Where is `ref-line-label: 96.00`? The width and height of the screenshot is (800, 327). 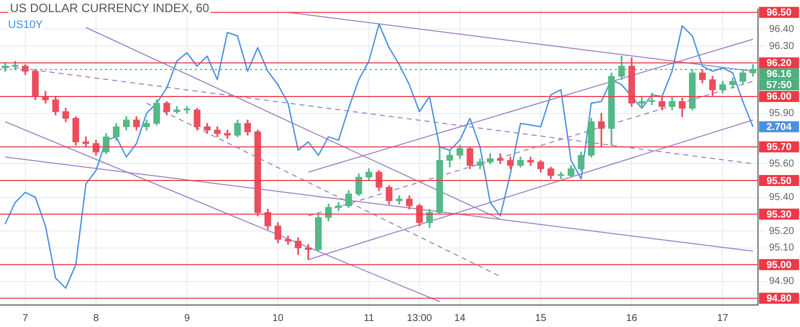 ref-line-label: 96.00 is located at coordinates (779, 97).